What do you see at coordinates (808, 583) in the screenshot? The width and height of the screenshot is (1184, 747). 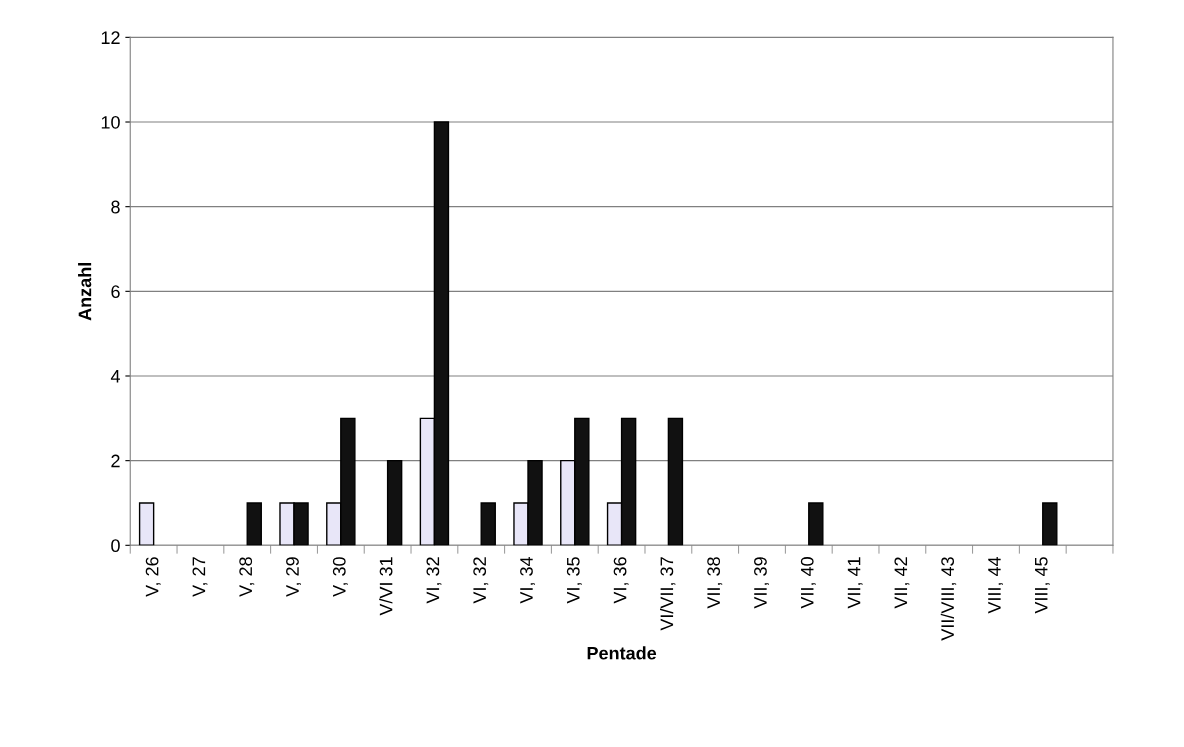 I see `x-tick-label: VII, 40` at bounding box center [808, 583].